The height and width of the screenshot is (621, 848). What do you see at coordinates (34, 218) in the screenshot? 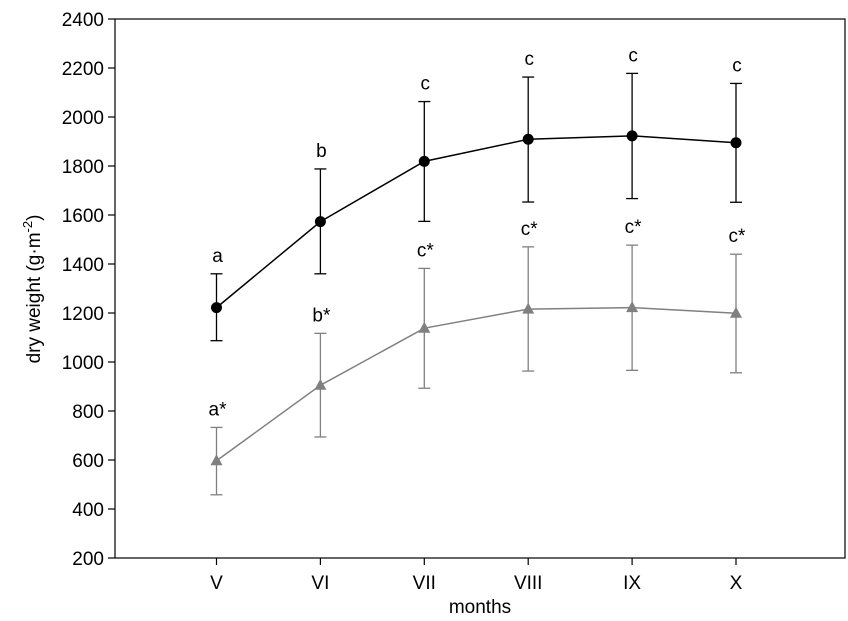
I see `y-axis-title-close: )` at bounding box center [34, 218].